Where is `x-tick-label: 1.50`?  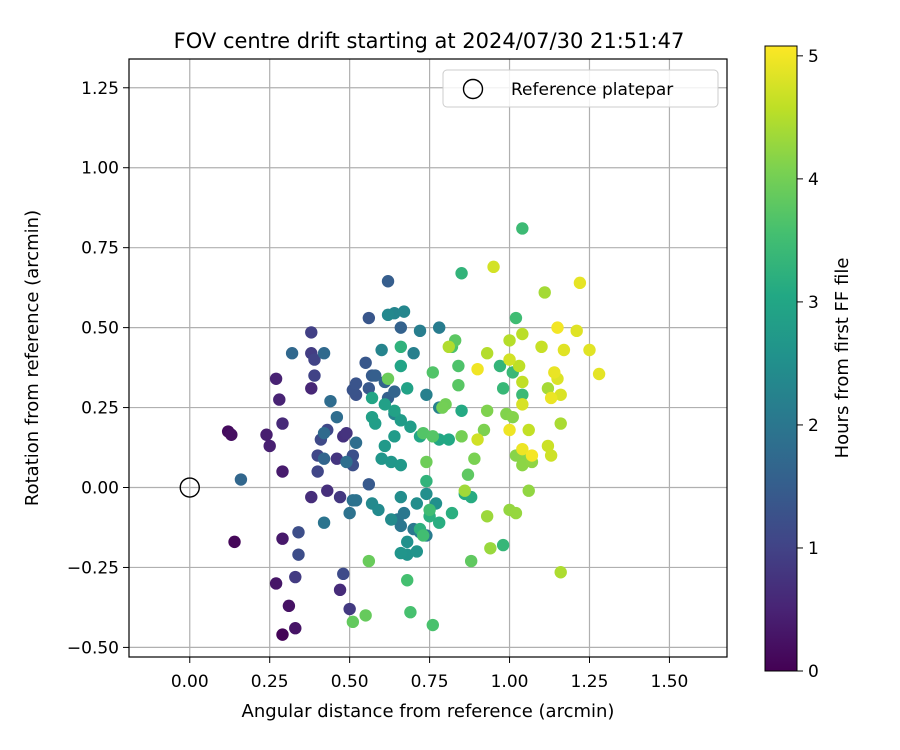
x-tick-label: 1.50 is located at coordinates (670, 682).